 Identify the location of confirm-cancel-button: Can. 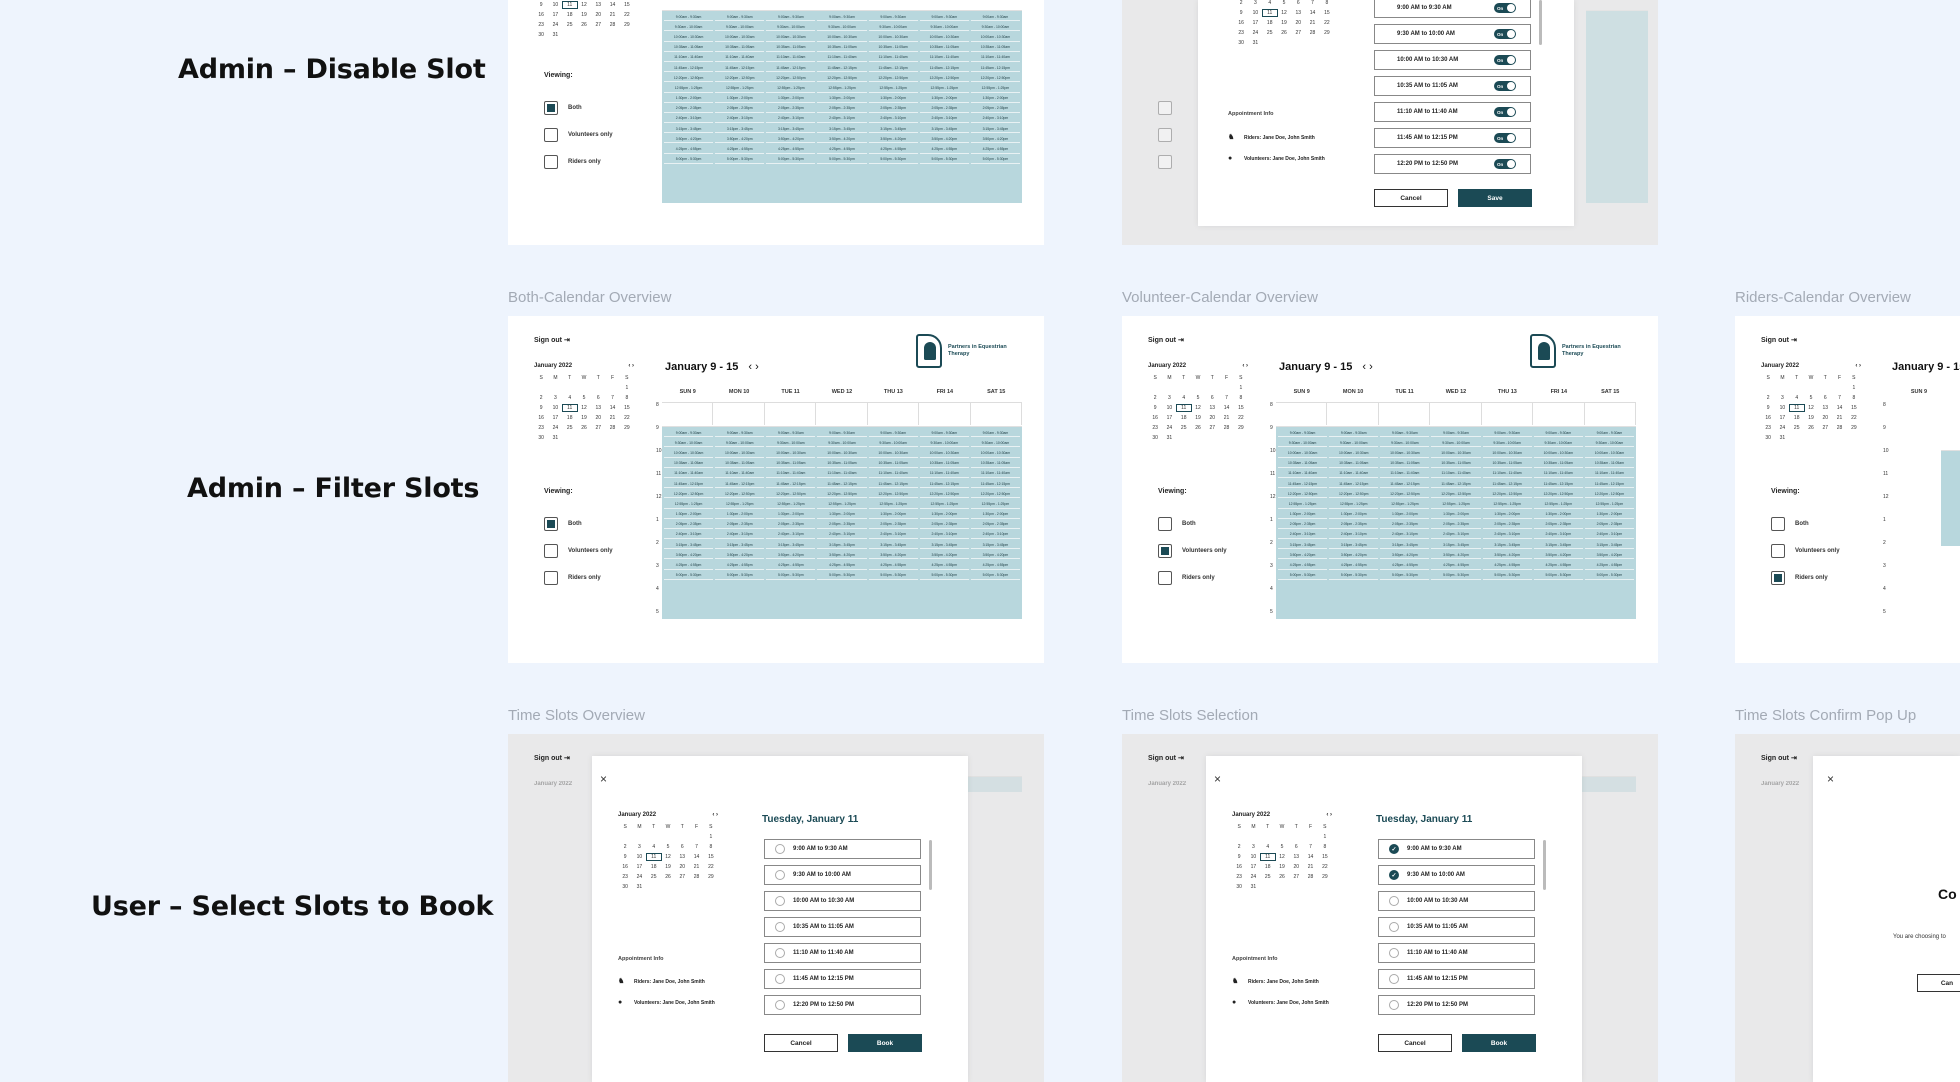
(1938, 983).